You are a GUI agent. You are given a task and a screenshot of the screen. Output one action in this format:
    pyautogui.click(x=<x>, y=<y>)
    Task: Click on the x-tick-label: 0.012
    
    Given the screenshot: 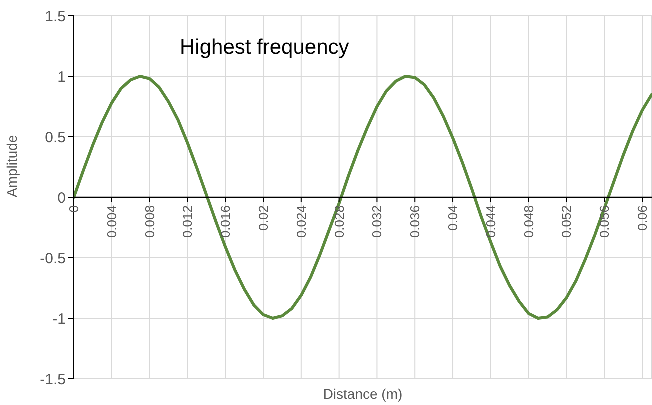 What is the action you would take?
    pyautogui.click(x=188, y=222)
    